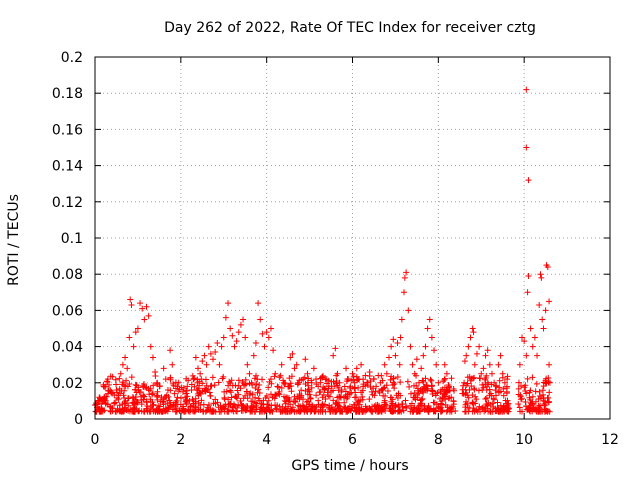  Describe the element at coordinates (266, 440) in the screenshot. I see `x-tick-label: 4` at that location.